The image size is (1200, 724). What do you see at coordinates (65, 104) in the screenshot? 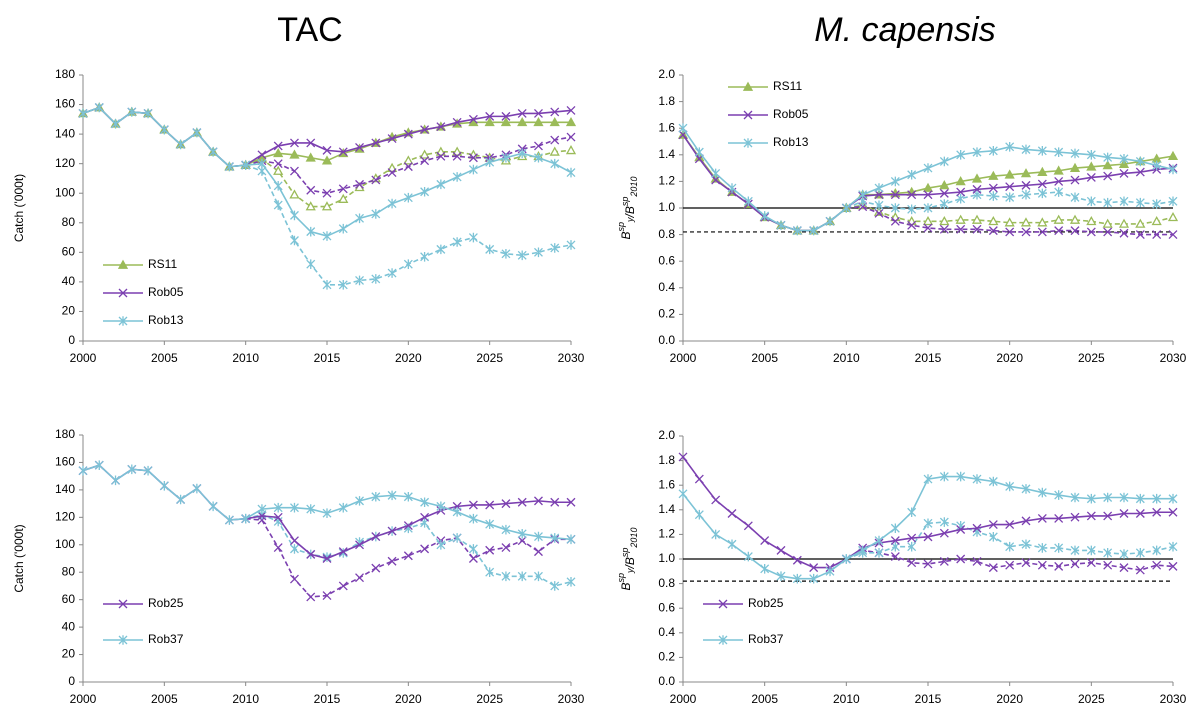
I see `y-tick-label: 160` at bounding box center [65, 104].